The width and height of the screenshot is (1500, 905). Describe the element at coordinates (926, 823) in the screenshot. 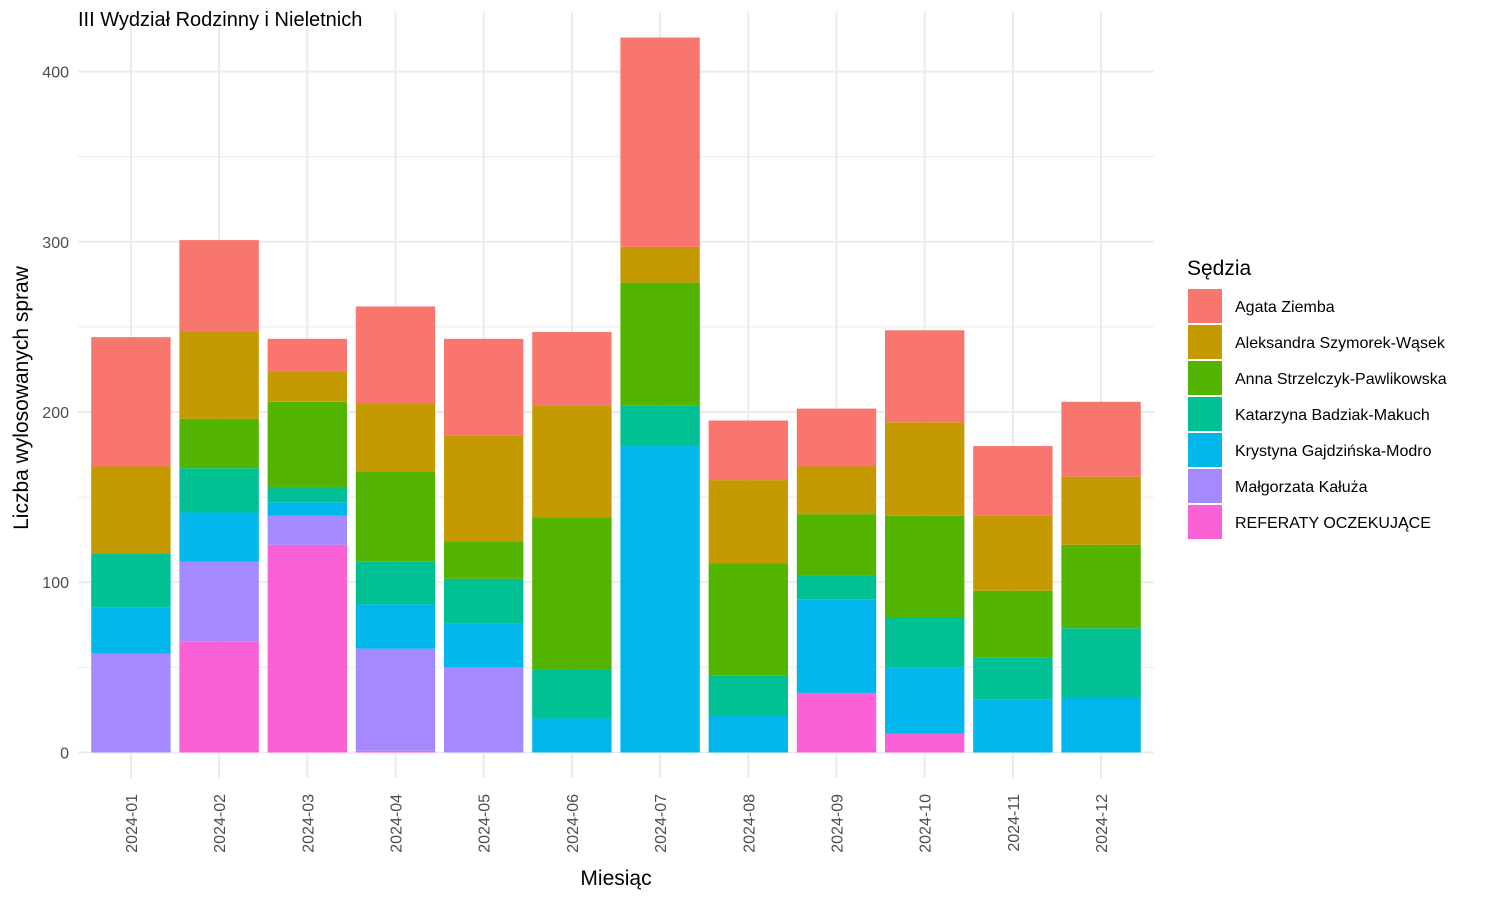

I see `x-tick-label: 2024-10` at that location.